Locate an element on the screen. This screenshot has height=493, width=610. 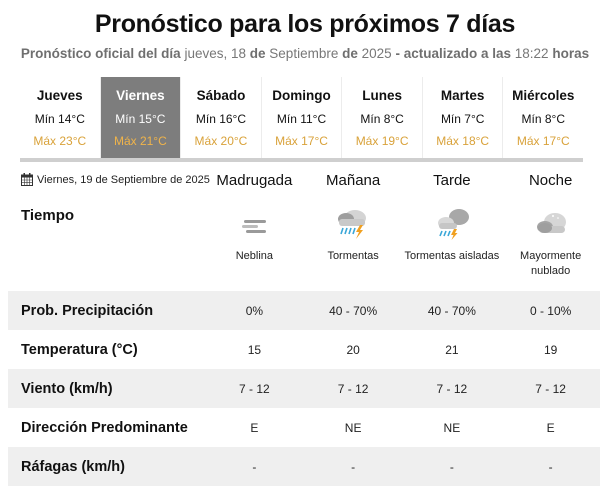
isolated-thunderstorm-icon is located at coordinates (453, 224).